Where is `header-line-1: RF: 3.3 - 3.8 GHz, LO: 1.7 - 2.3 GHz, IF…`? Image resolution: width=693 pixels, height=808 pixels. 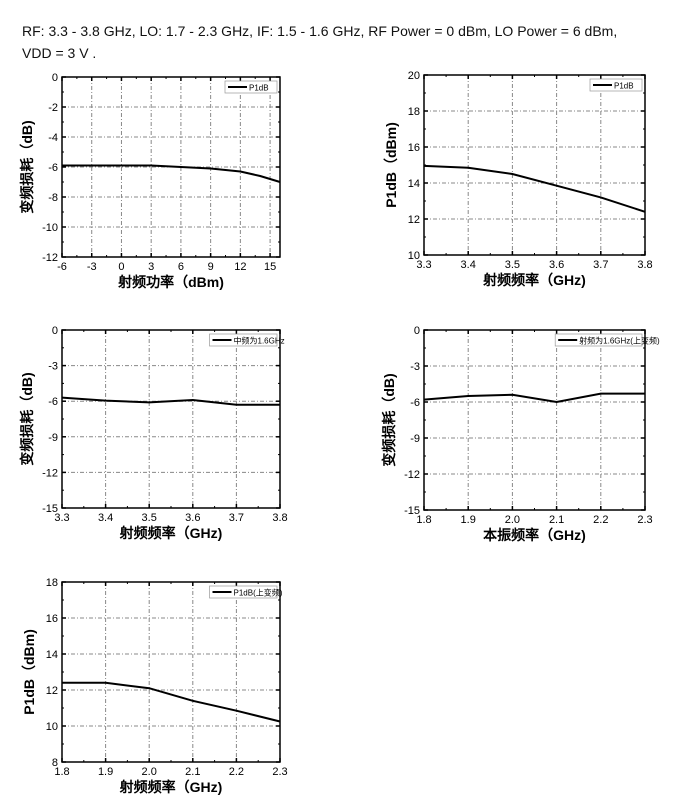 header-line-1: RF: 3.3 - 3.8 GHz, LO: 1.7 - 2.3 GHz, IF… is located at coordinates (320, 31).